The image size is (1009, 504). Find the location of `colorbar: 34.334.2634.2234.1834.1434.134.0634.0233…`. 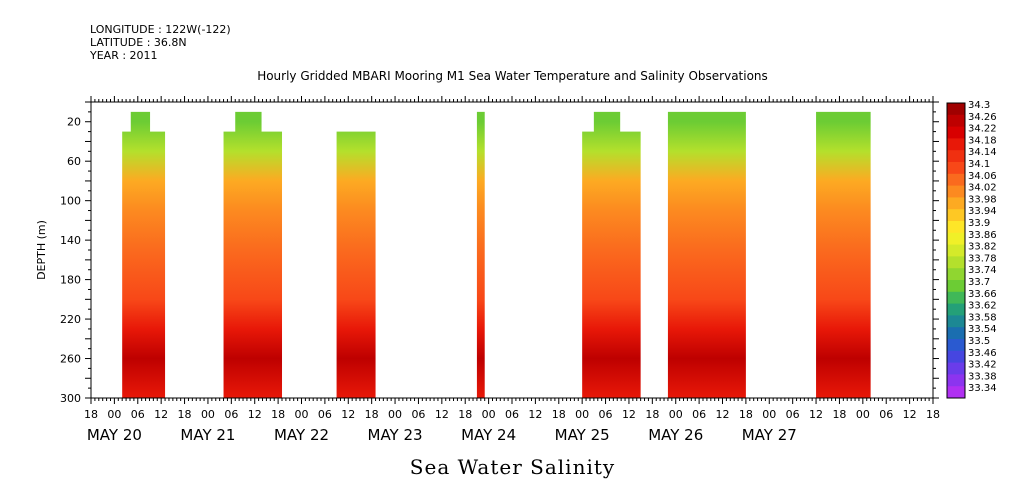

colorbar: 34.334.2634.2234.1834.1434.134.0634.0233… is located at coordinates (971, 249).